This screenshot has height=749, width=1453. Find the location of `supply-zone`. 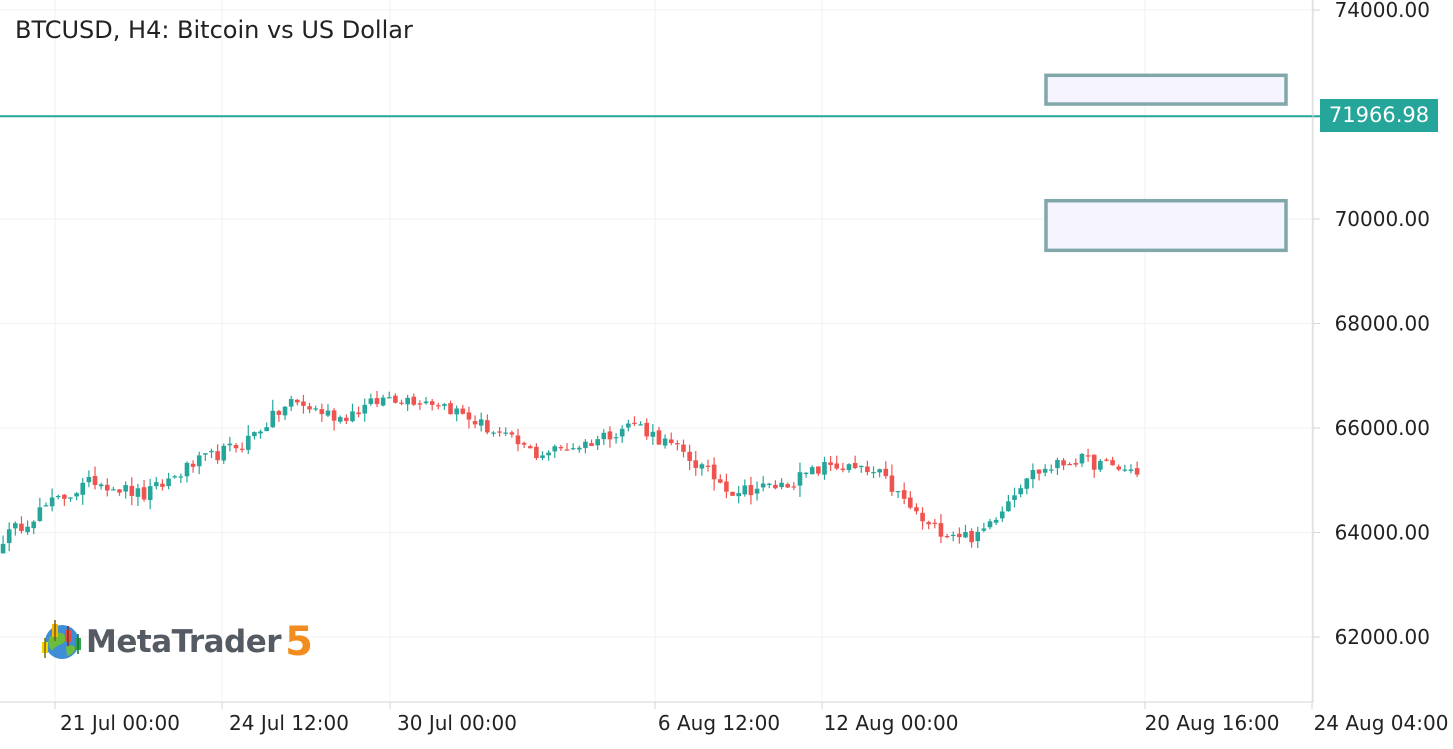

supply-zone is located at coordinates (1166, 89).